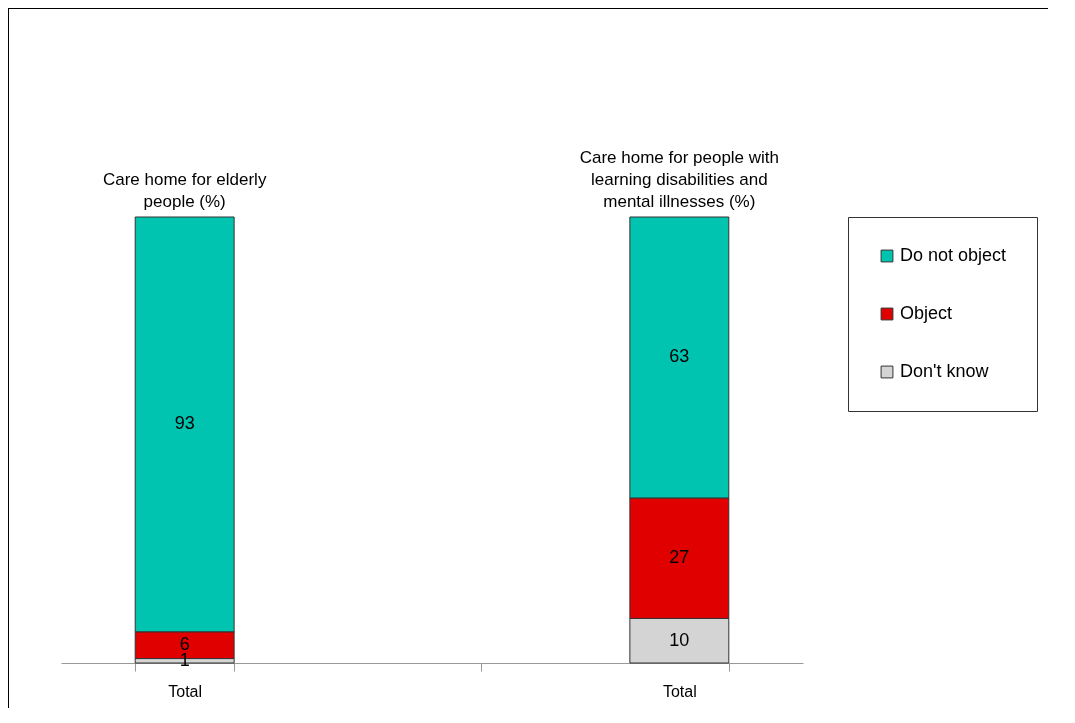 This screenshot has height=723, width=1075. What do you see at coordinates (945, 371) in the screenshot?
I see `legend-label: Don't know` at bounding box center [945, 371].